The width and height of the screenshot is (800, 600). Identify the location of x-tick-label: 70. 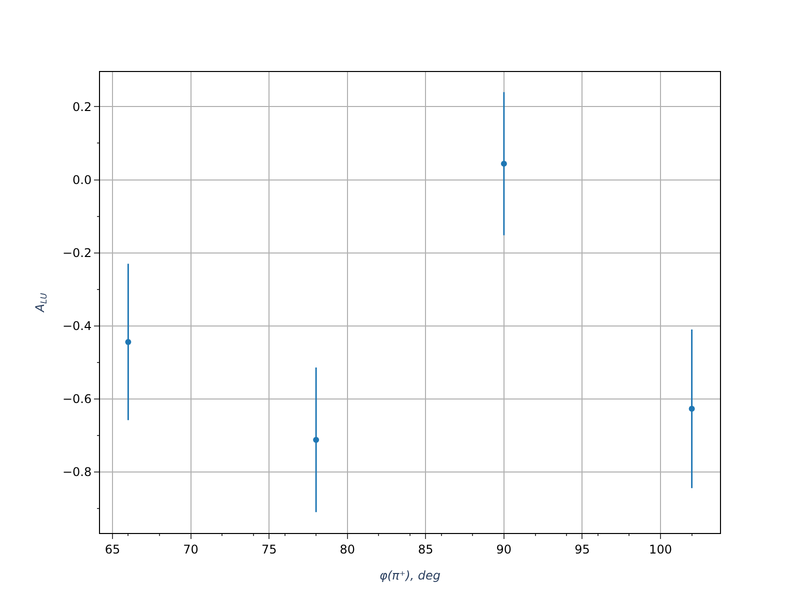
(190, 549).